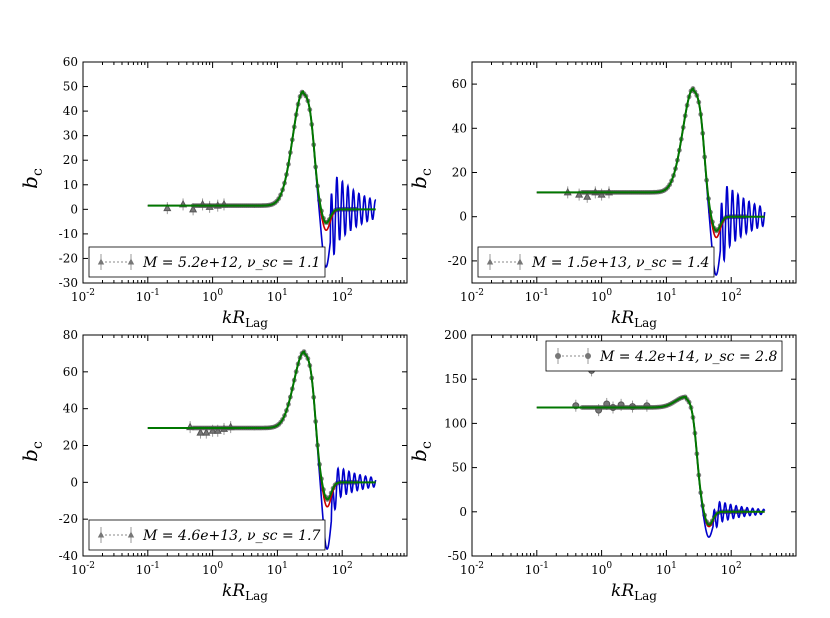  What do you see at coordinates (70, 136) in the screenshot?
I see `y-tick-label: 30` at bounding box center [70, 136].